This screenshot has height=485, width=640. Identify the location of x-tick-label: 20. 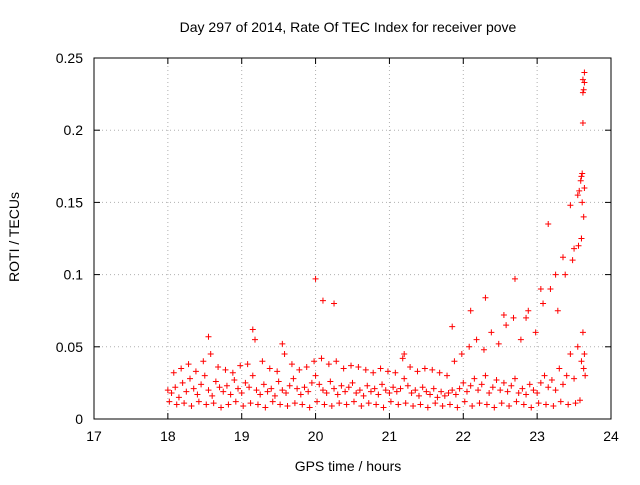
(316, 436).